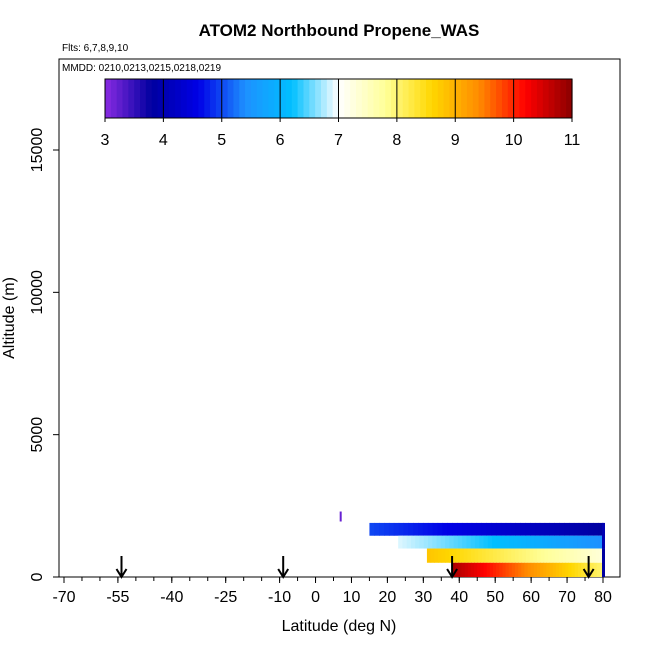  What do you see at coordinates (352, 597) in the screenshot?
I see `x-tick-label: 10` at bounding box center [352, 597].